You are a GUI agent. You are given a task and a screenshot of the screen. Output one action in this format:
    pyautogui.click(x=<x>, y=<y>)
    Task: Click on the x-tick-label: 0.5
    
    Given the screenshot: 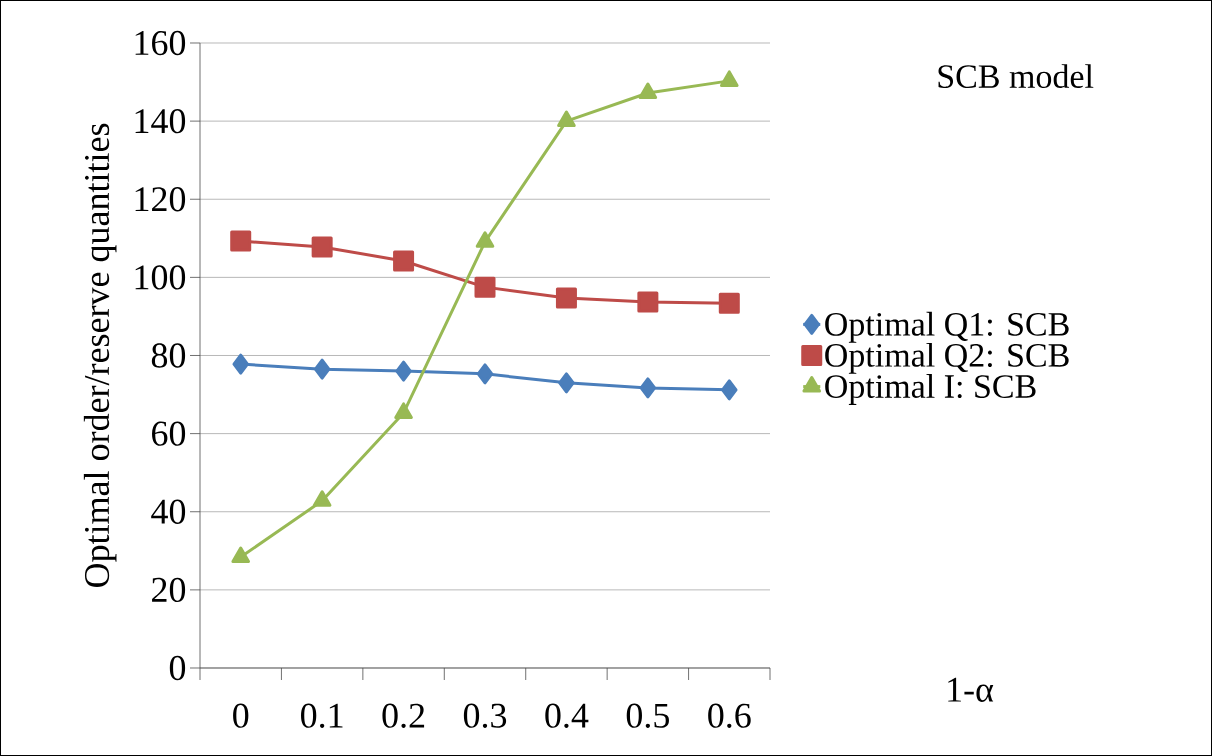 What is the action you would take?
    pyautogui.click(x=647, y=715)
    